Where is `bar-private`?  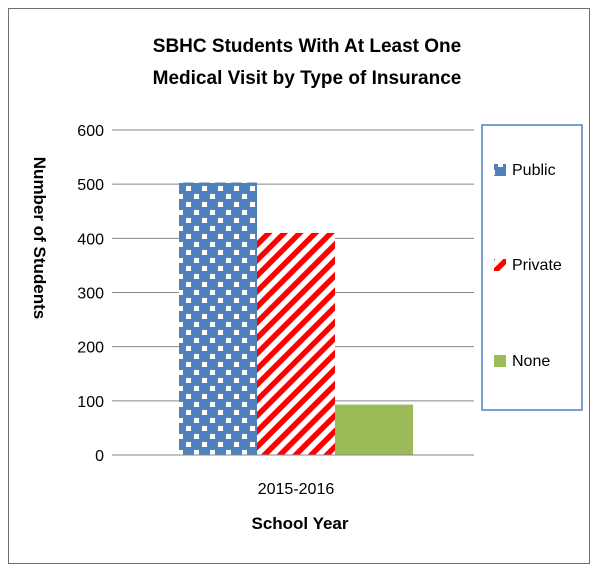 bar-private is located at coordinates (296, 343).